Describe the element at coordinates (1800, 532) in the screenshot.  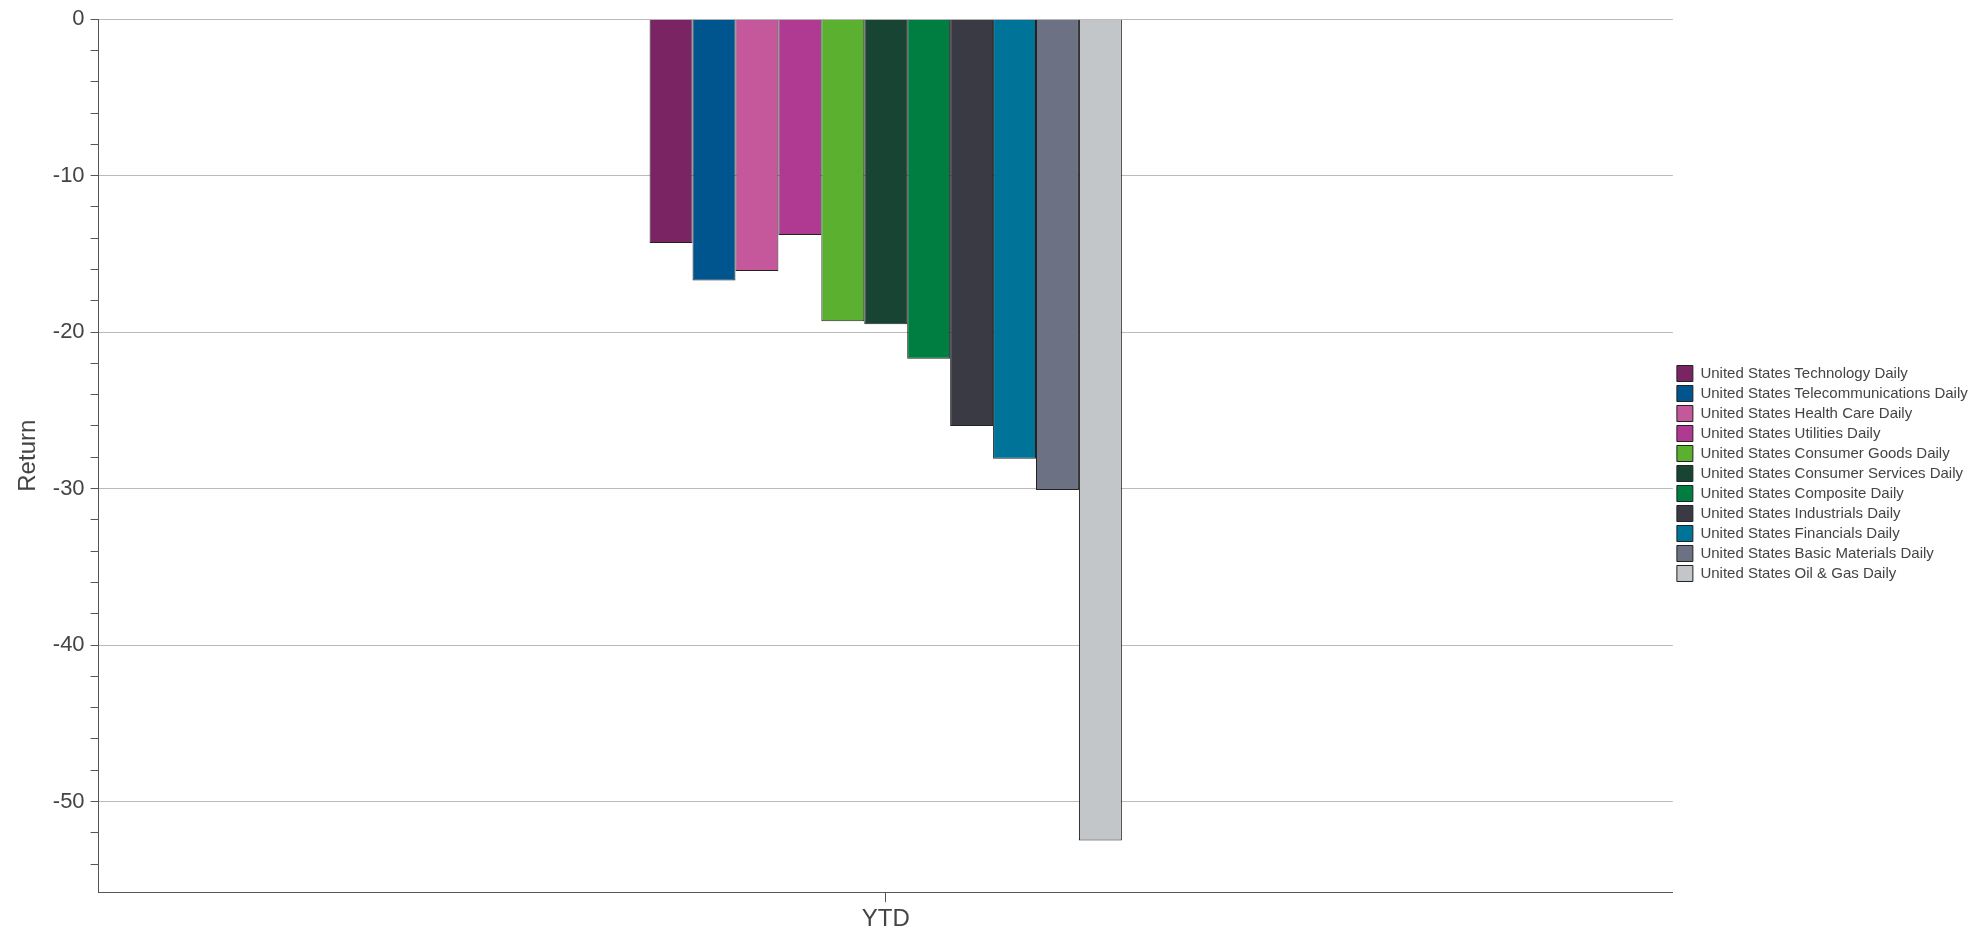
I see `legend-label: United States Financials Daily` at that location.